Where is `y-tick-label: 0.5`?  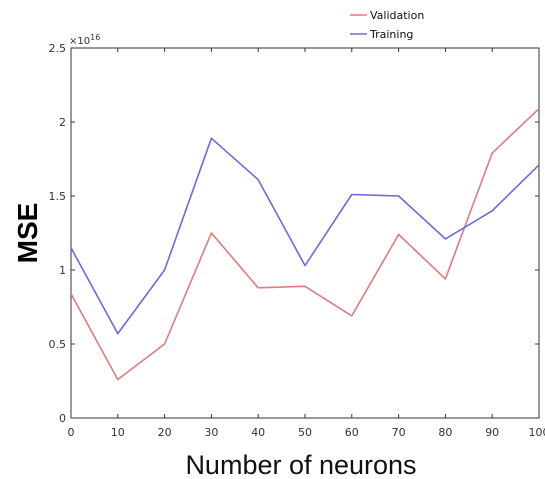
y-tick-label: 0.5 is located at coordinates (58, 344).